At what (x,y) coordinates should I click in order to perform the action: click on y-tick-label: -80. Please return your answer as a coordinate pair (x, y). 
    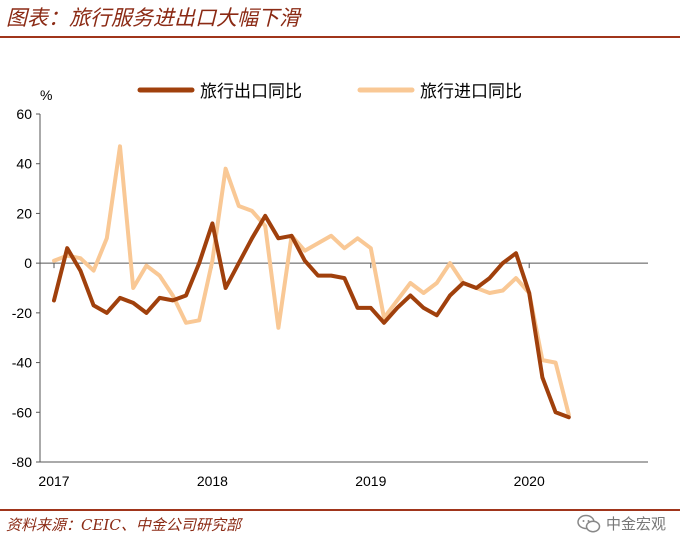
    Looking at the image, I should click on (22, 462).